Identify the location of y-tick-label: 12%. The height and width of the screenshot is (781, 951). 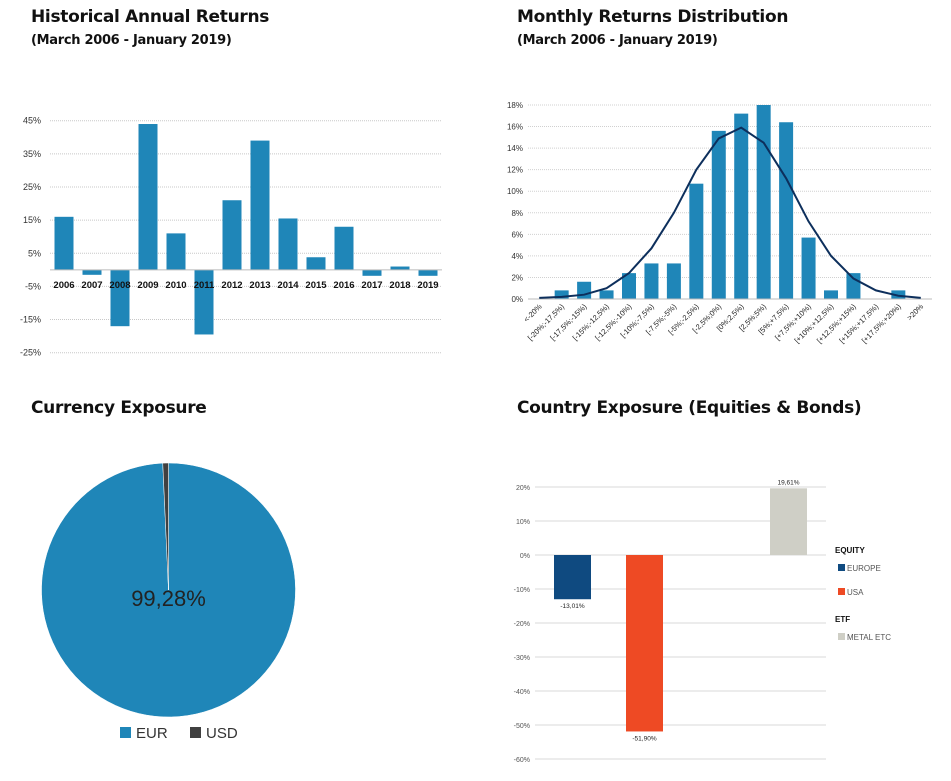
(515, 170).